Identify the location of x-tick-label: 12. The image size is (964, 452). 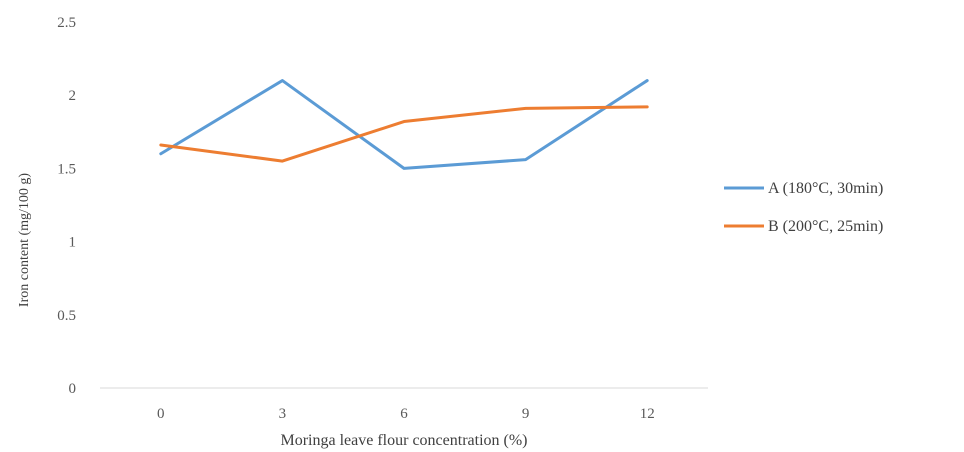
(647, 414).